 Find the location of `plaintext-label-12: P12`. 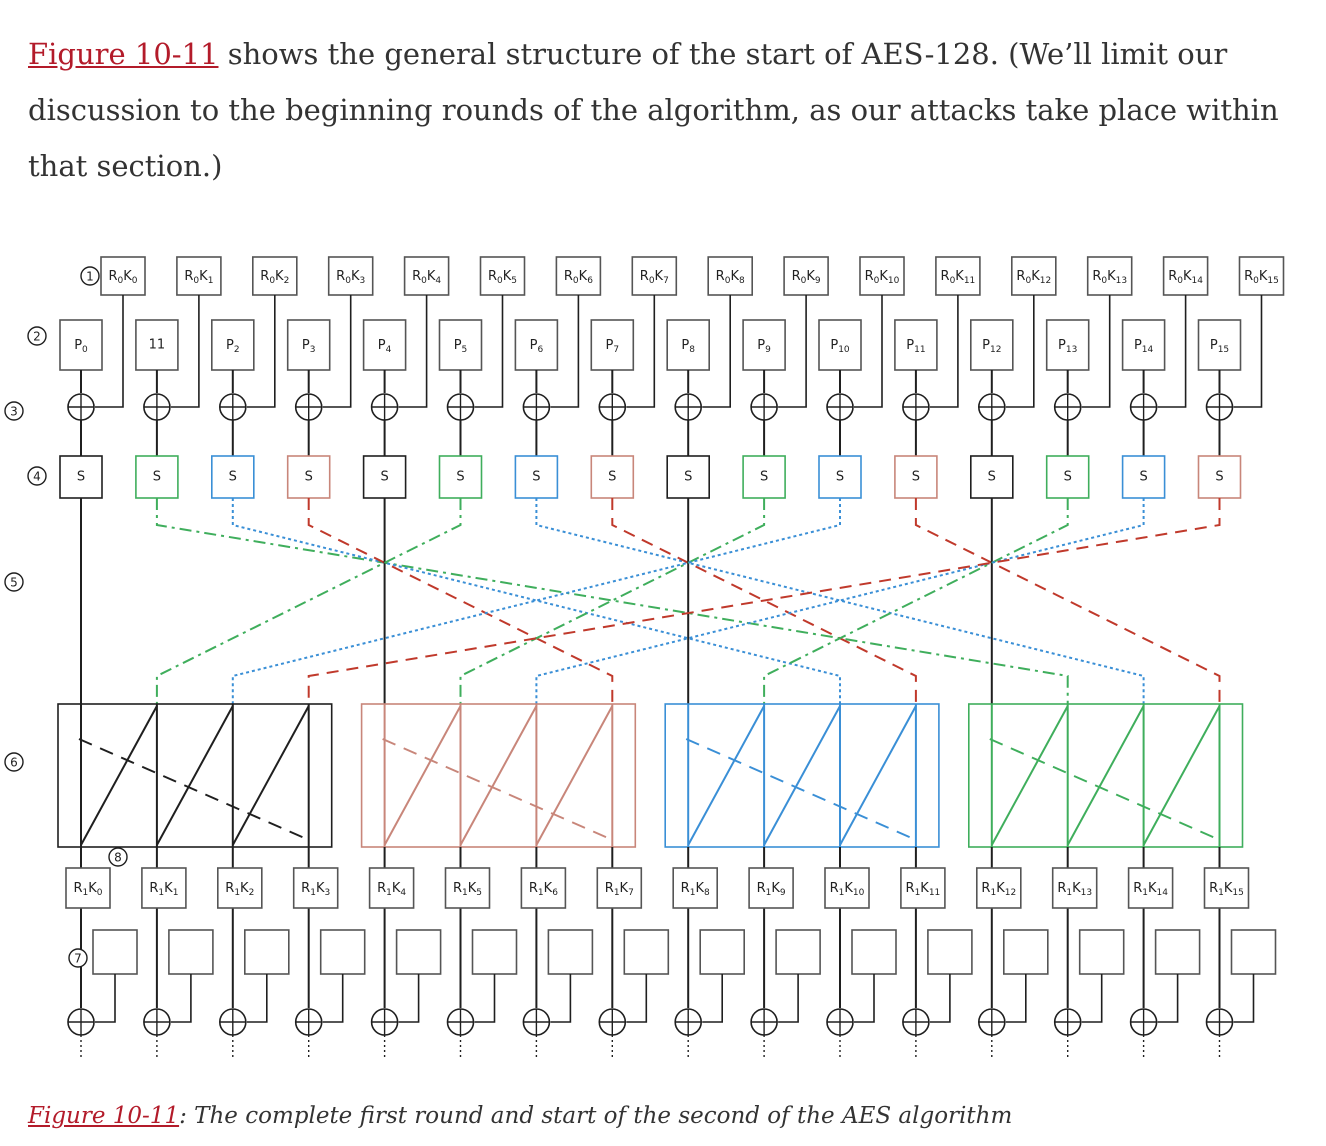

plaintext-label-12: P12 is located at coordinates (991, 346).